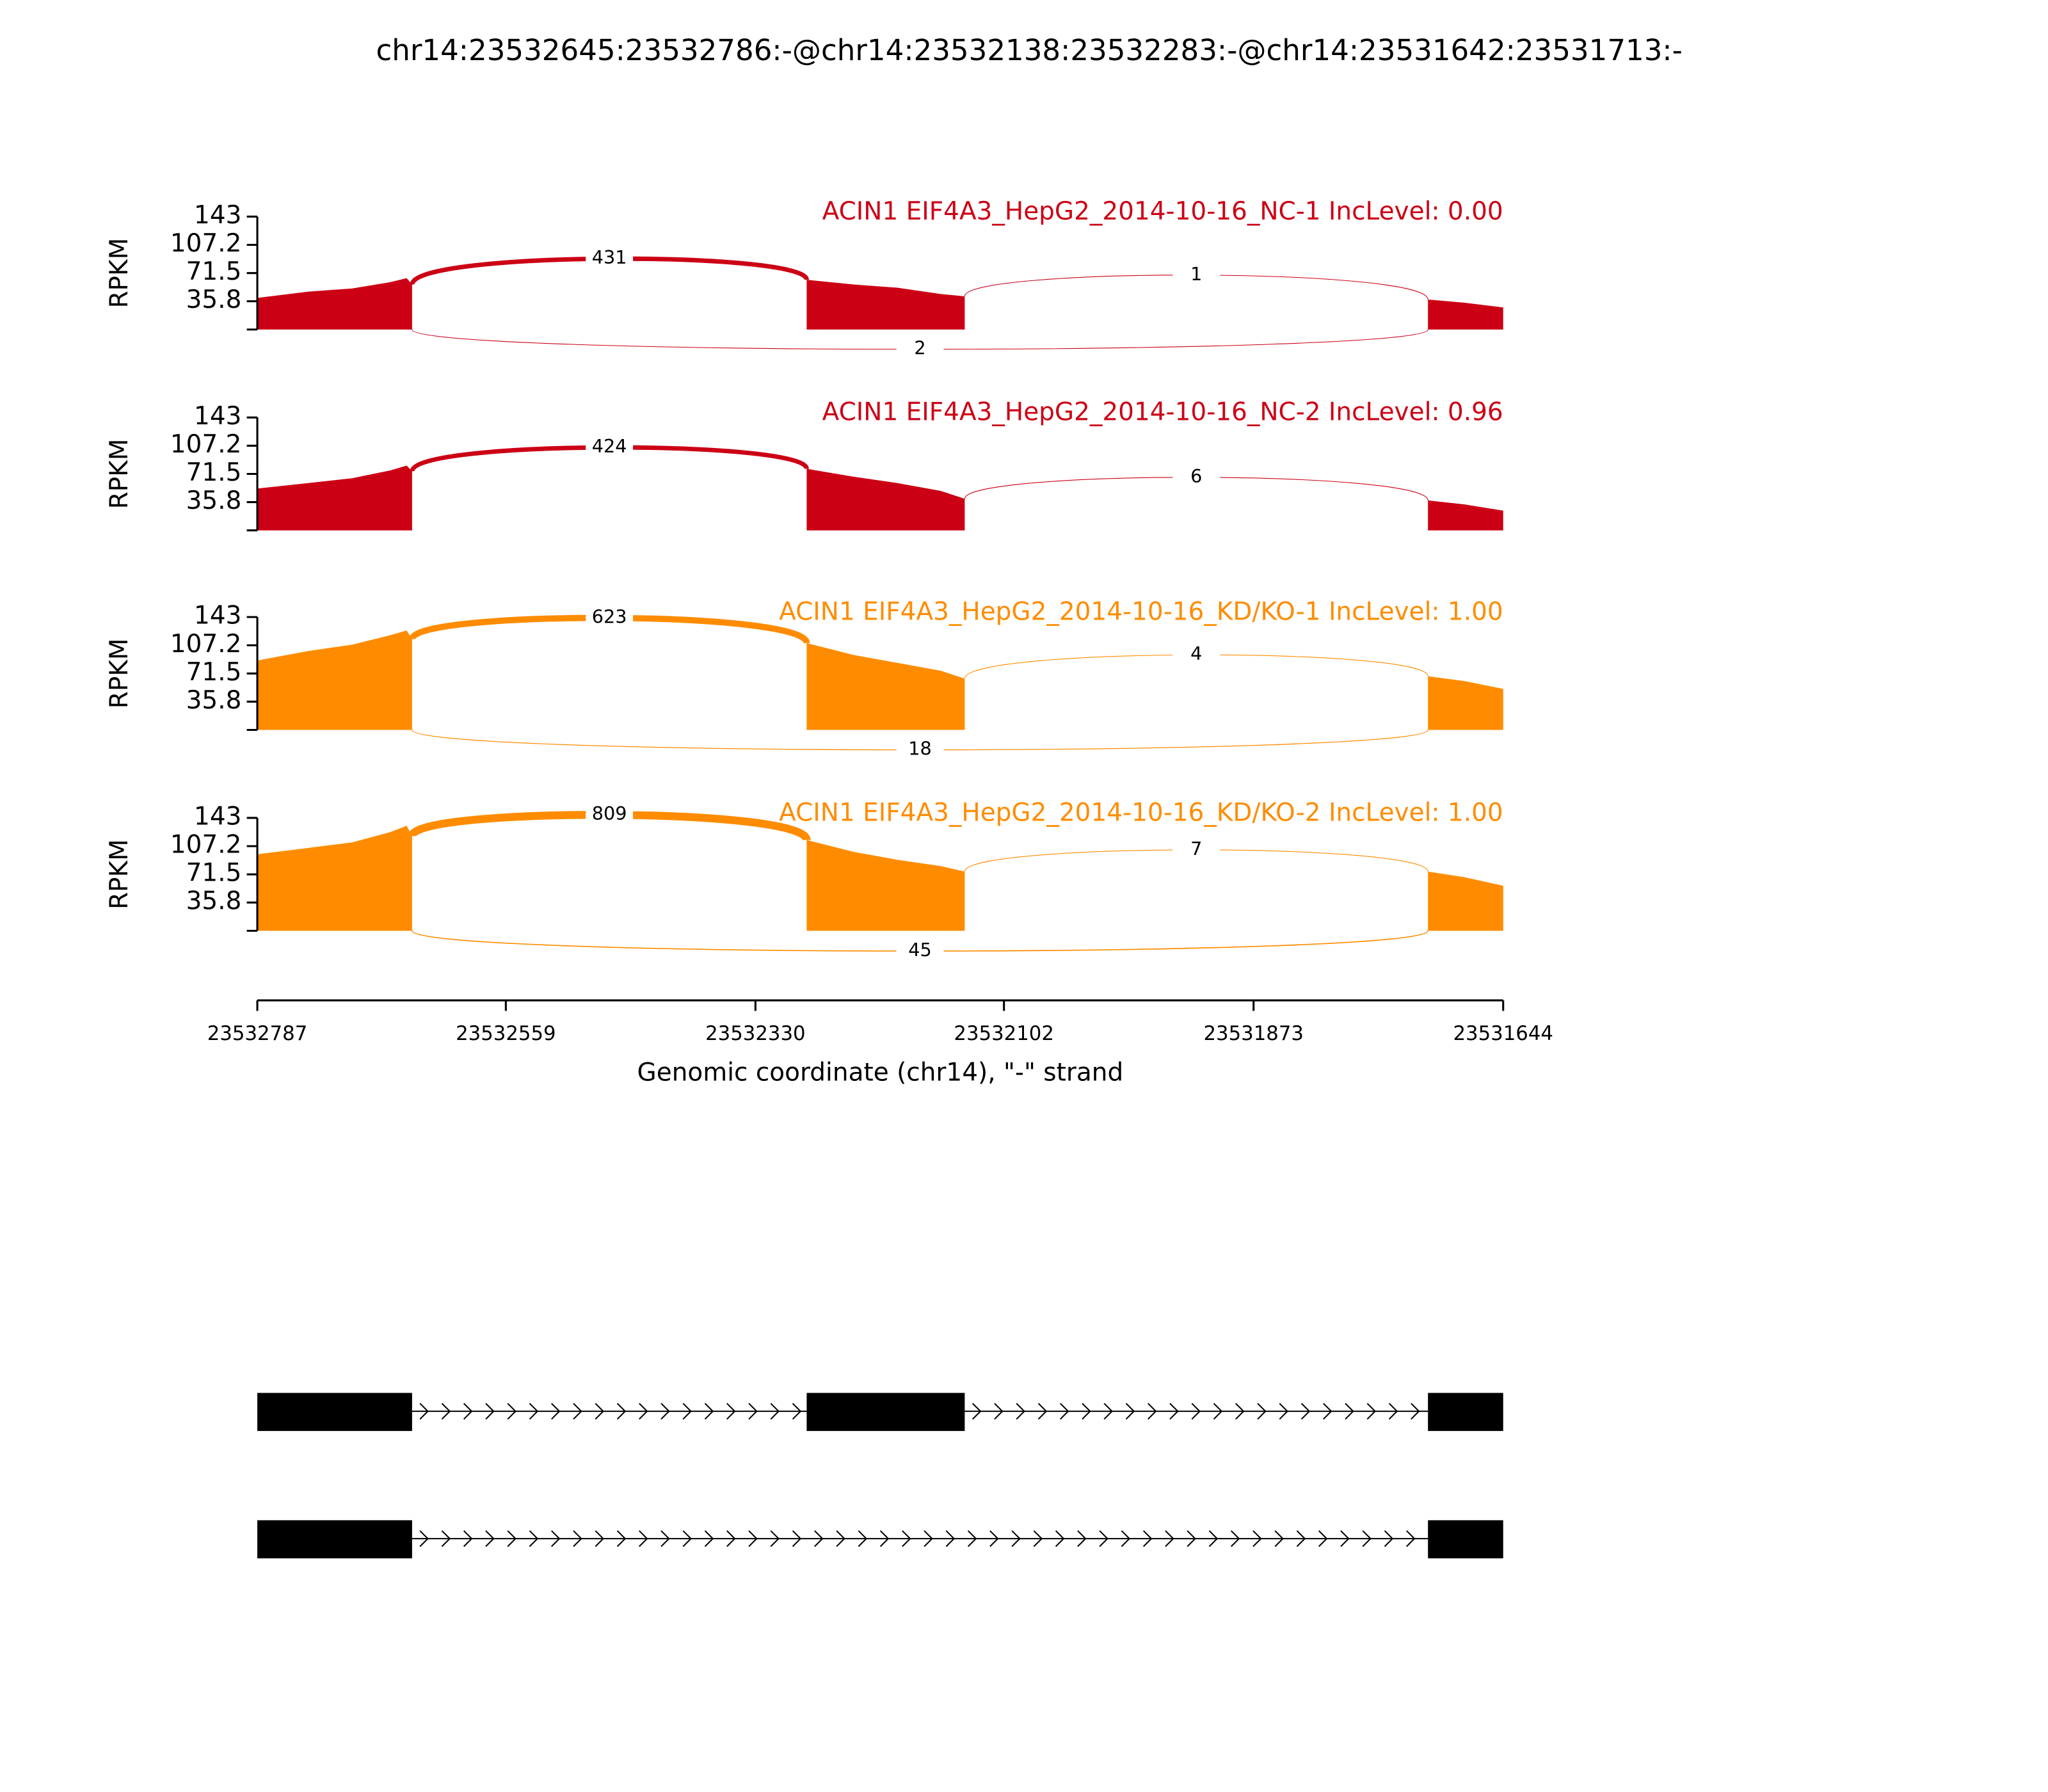 The height and width of the screenshot is (1792, 2048). What do you see at coordinates (1503, 1033) in the screenshot?
I see `x-tick-label: 23531644` at bounding box center [1503, 1033].